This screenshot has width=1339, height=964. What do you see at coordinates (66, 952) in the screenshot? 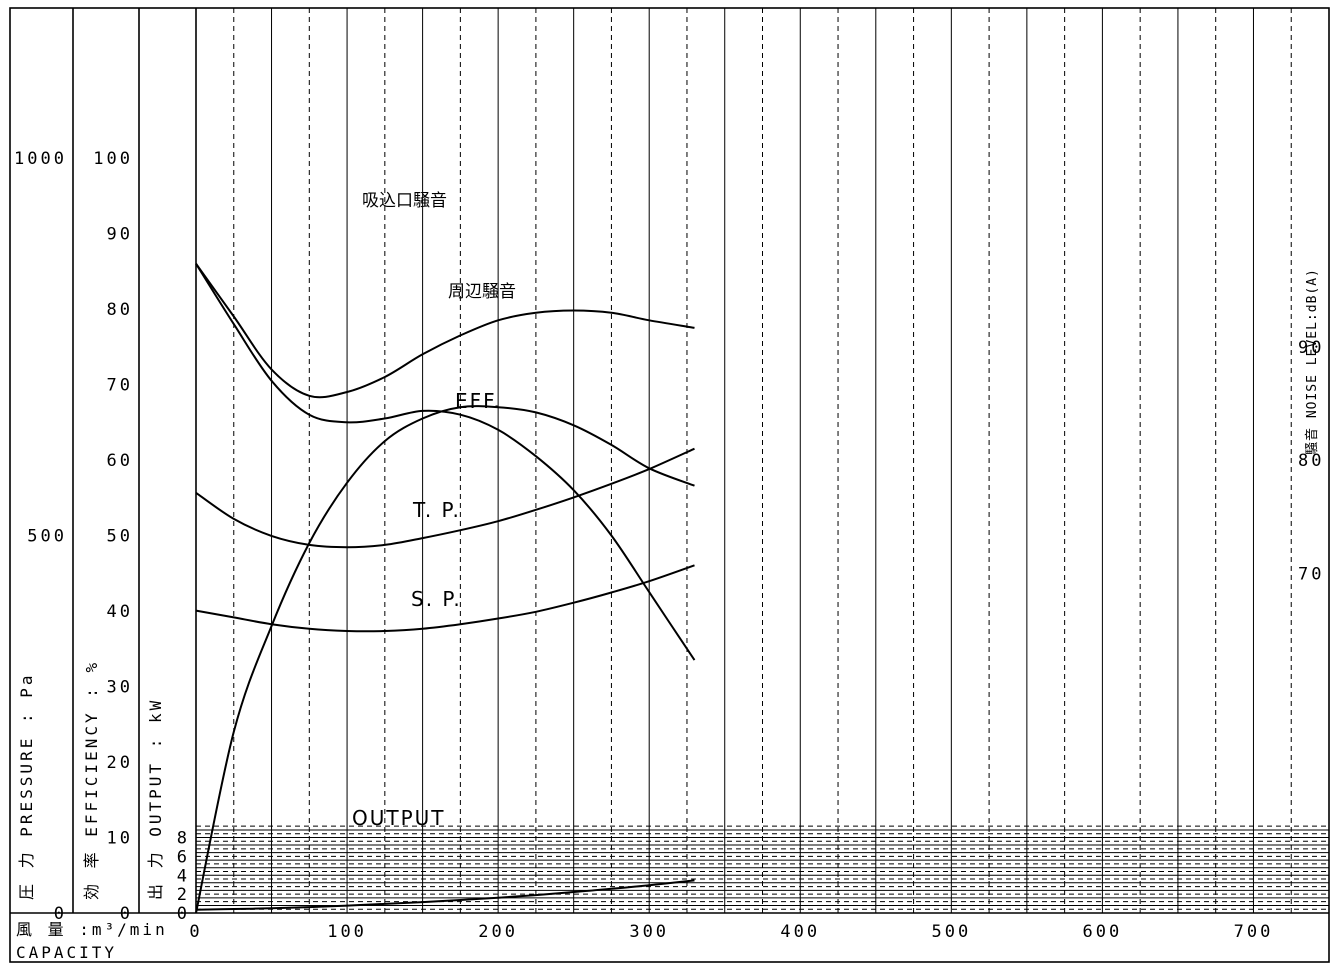
I see `x-axis-label-en: CAPACITY` at bounding box center [66, 952].